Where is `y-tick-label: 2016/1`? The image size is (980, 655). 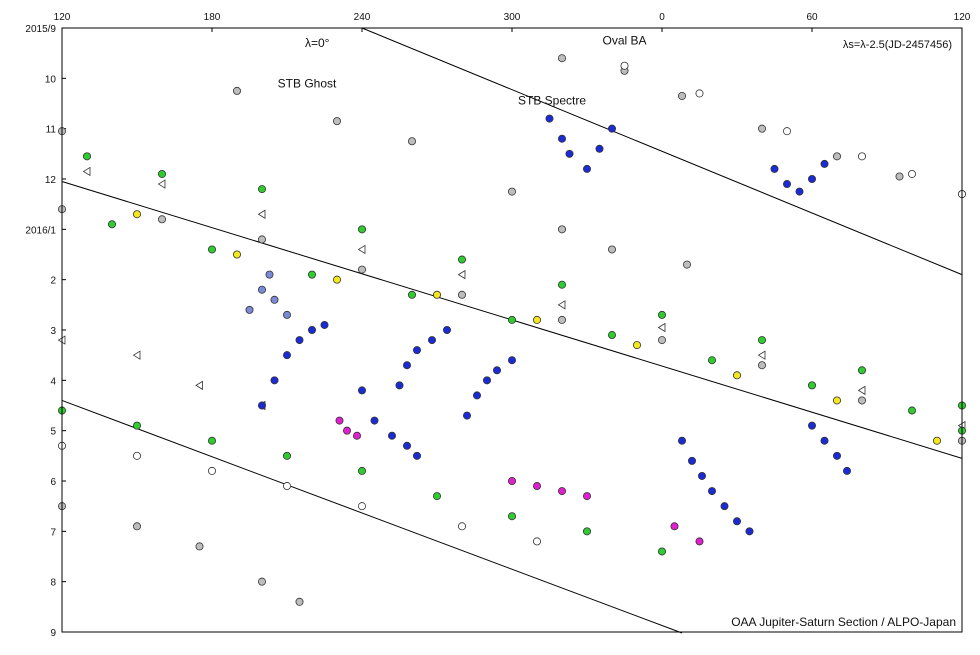 y-tick-label: 2016/1 is located at coordinates (40, 230).